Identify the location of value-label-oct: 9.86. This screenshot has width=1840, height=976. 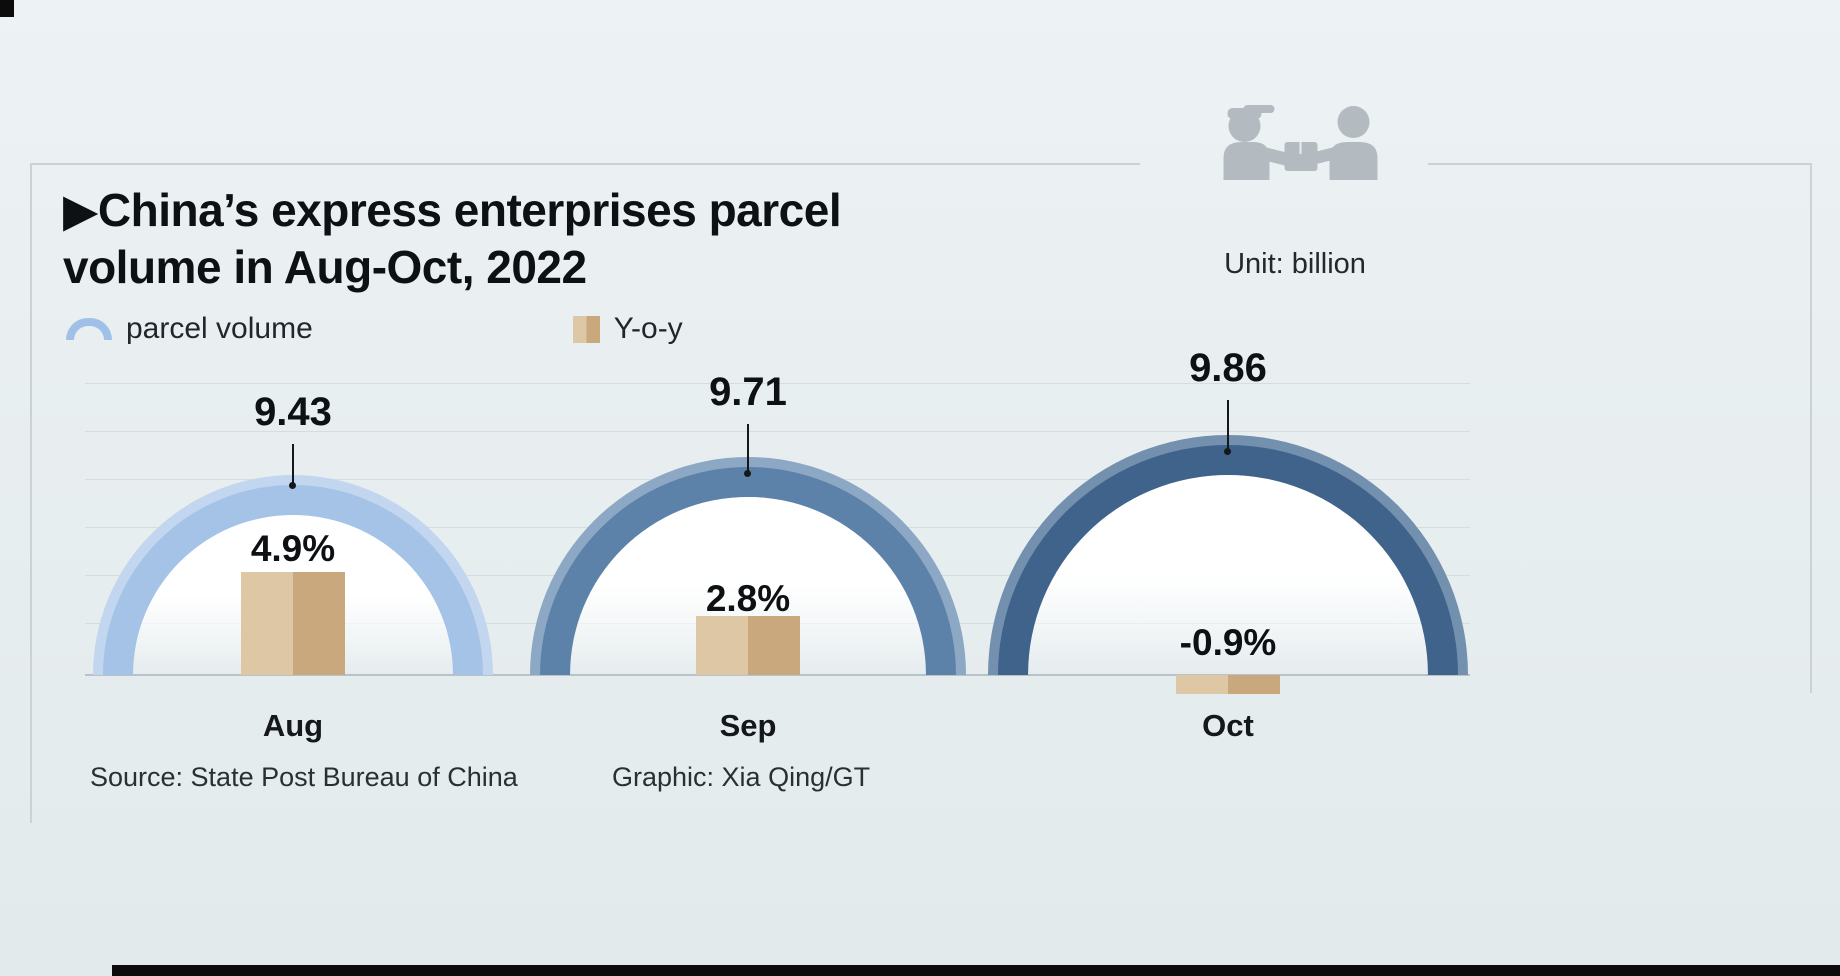
(1228, 368).